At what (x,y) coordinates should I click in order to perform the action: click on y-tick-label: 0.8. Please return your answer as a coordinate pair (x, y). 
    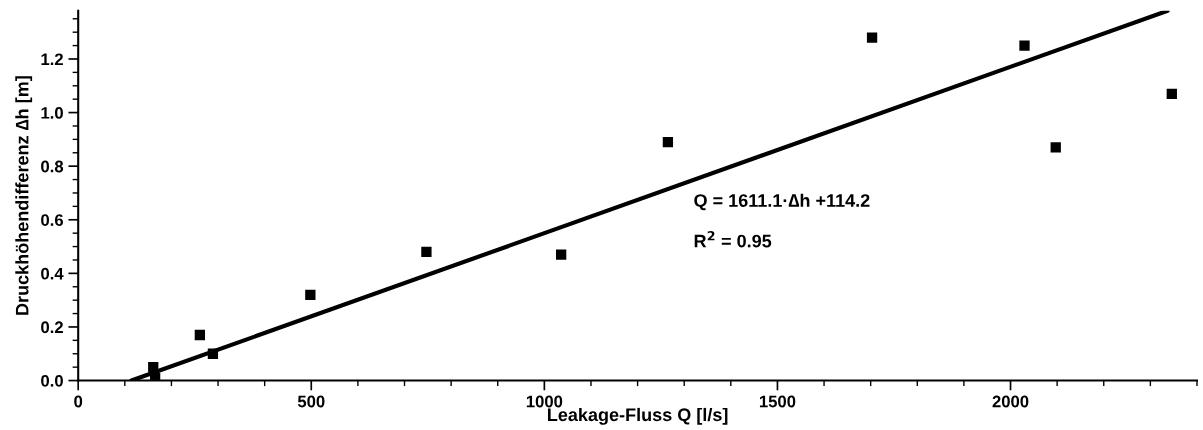
    Looking at the image, I should click on (52, 166).